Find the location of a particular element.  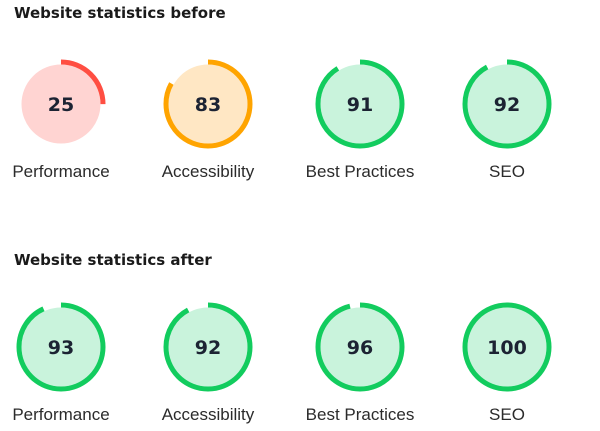

after-section-title: Website statistics after is located at coordinates (113, 260).